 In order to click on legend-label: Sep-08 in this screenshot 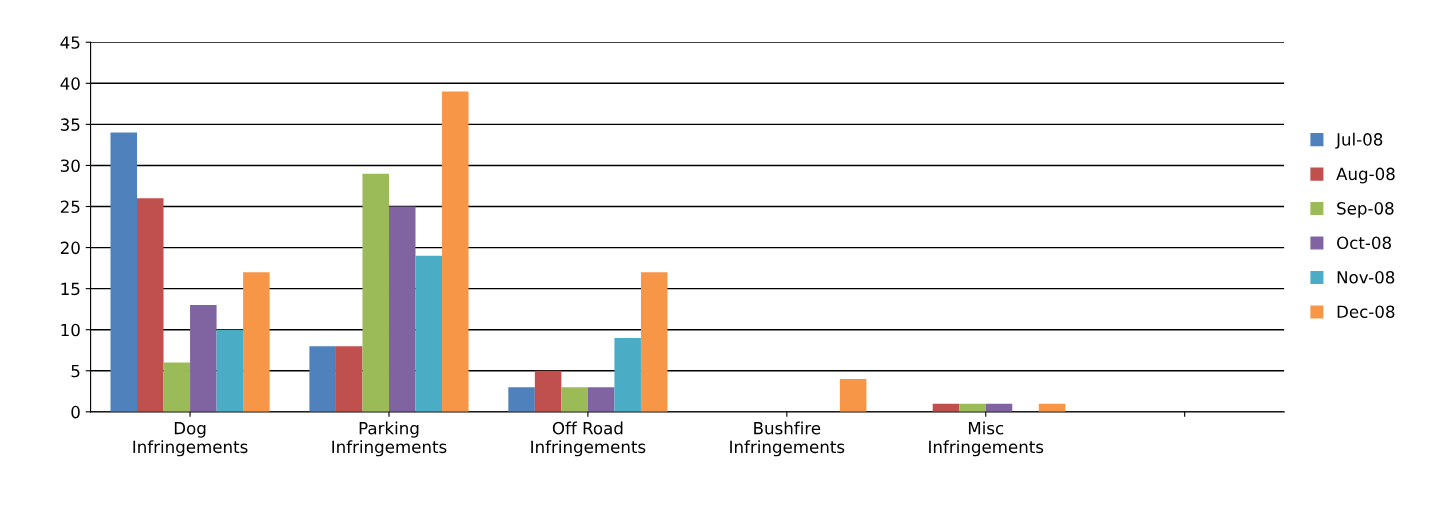, I will do `click(1365, 210)`.